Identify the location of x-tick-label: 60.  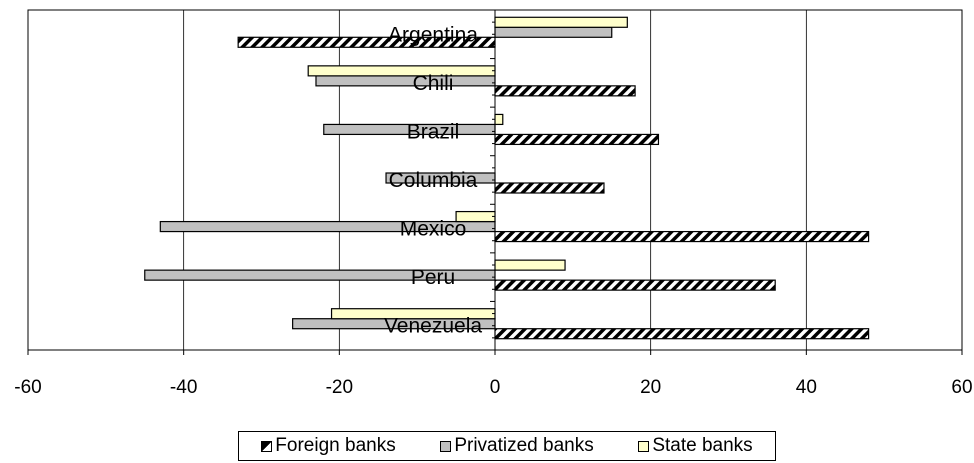
(961, 387).